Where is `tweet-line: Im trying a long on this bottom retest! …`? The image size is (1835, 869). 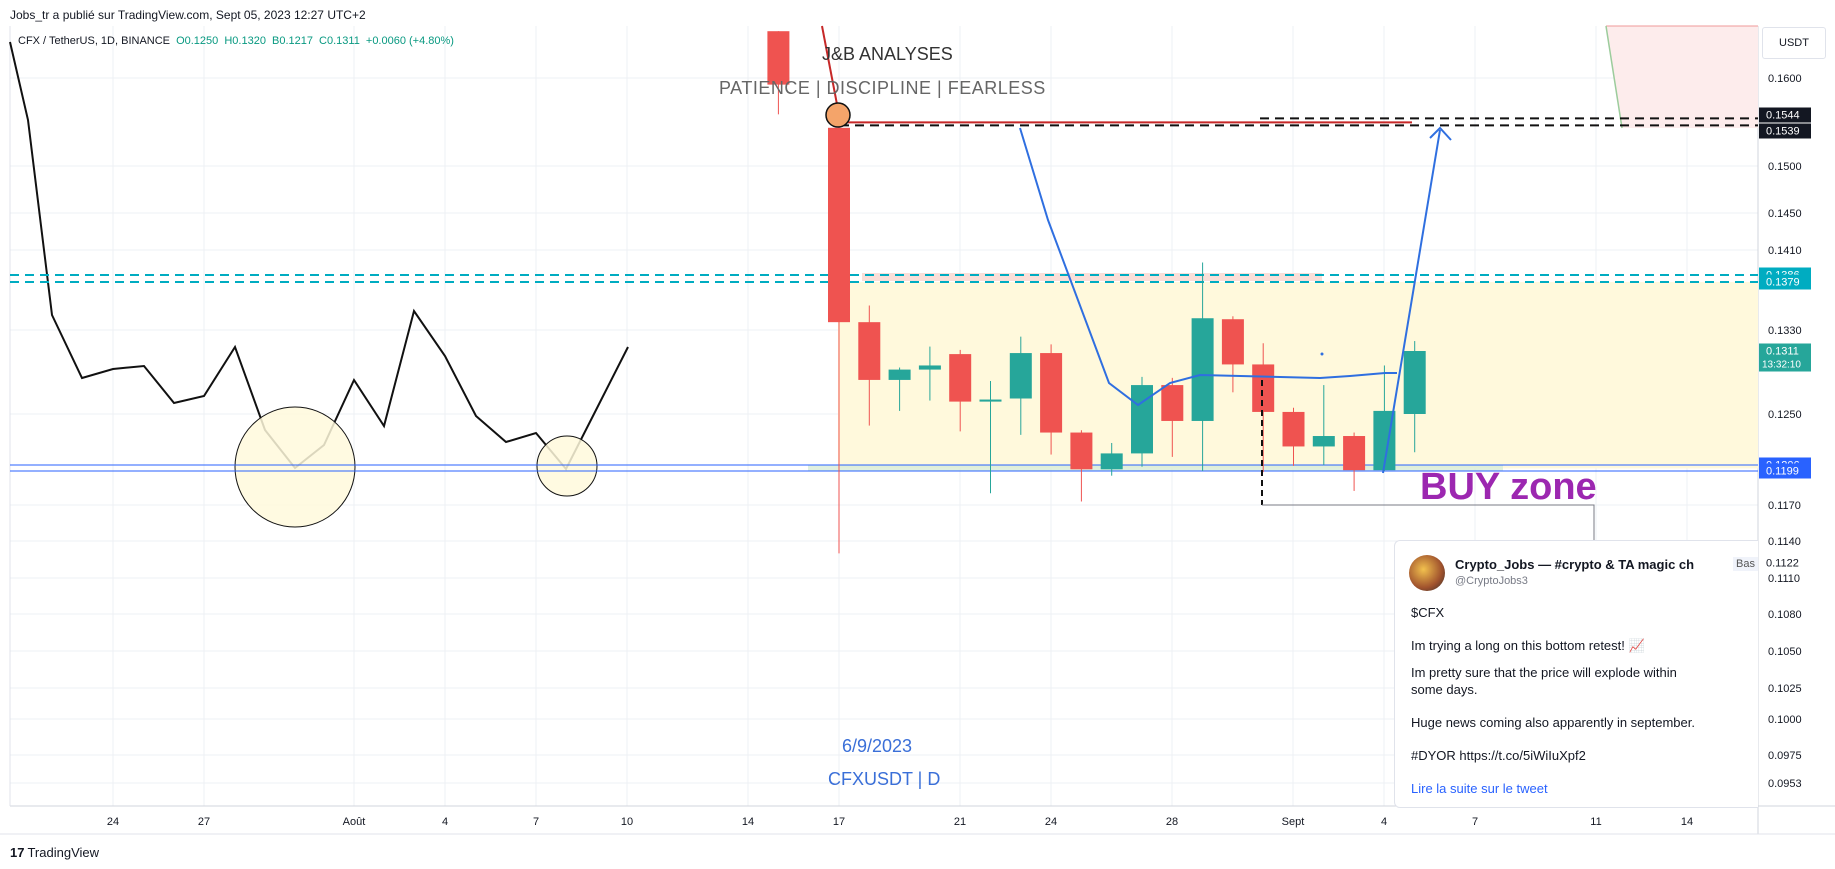 tweet-line: Im trying a long on this bottom retest! … is located at coordinates (1528, 645).